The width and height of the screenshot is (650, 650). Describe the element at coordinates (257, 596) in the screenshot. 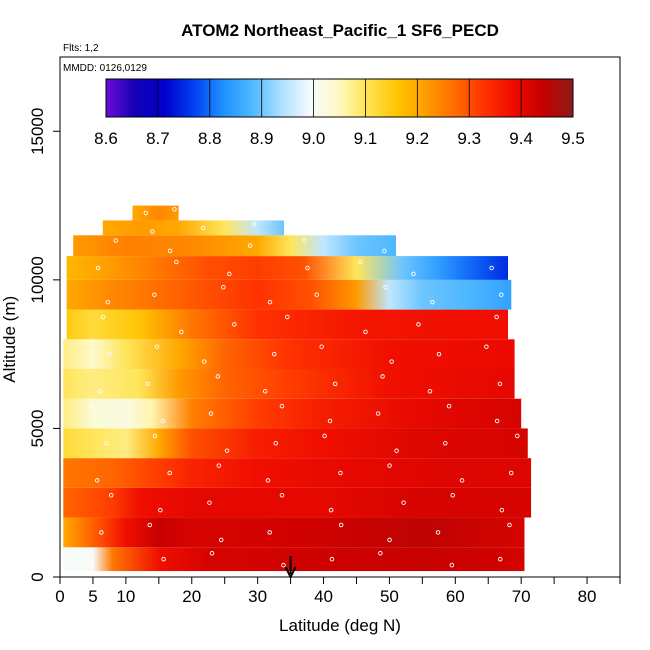

I see `x-tick-label: 30` at that location.